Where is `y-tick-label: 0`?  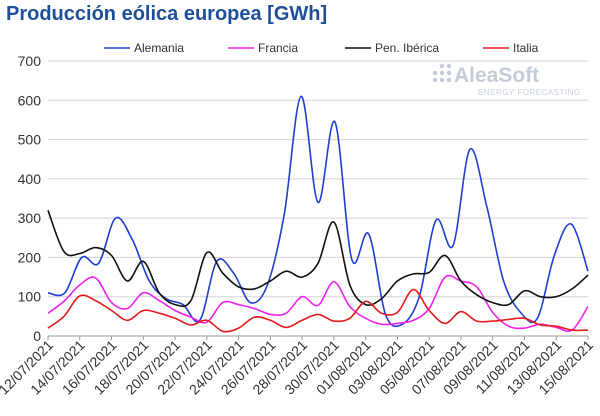 y-tick-label: 0 is located at coordinates (37, 336).